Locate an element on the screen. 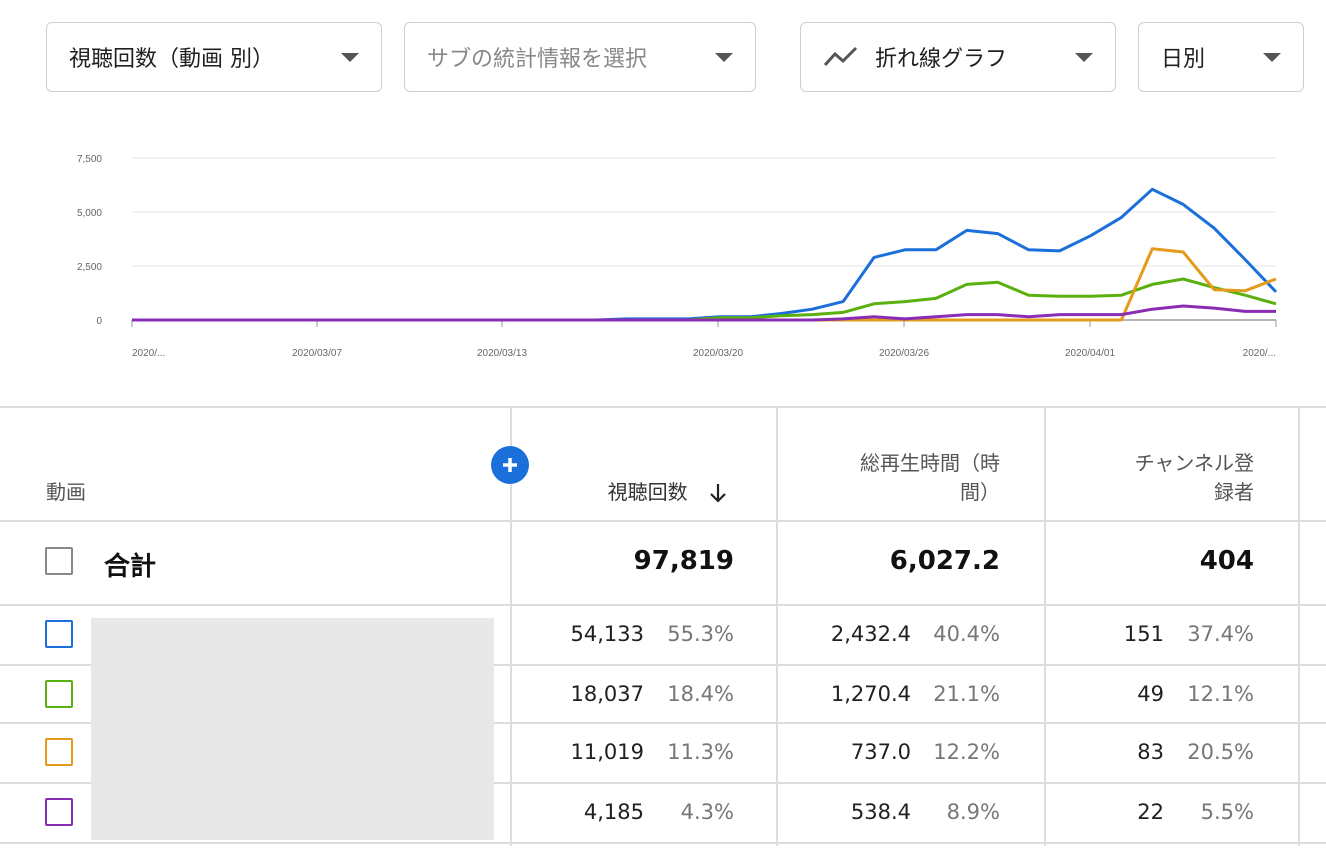 The width and height of the screenshot is (1326, 866). table-bottom-border is located at coordinates (663, 843).